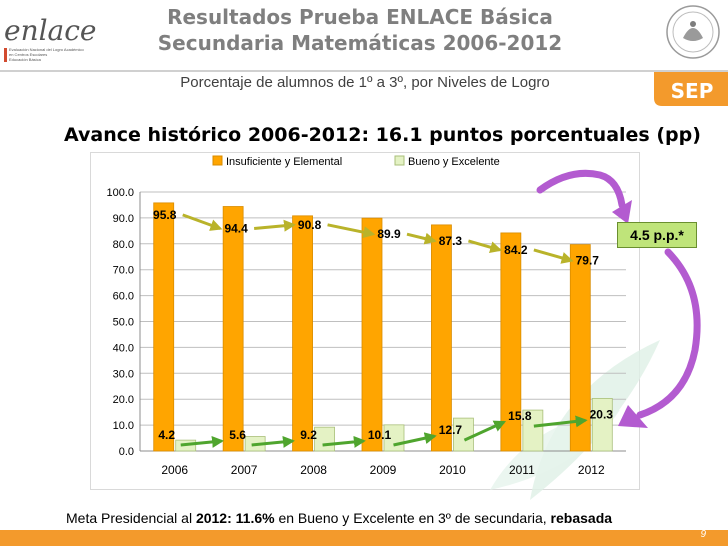 This screenshot has width=728, height=546. Describe the element at coordinates (236, 229) in the screenshot. I see `data-label-insuficiente: 94.4` at that location.